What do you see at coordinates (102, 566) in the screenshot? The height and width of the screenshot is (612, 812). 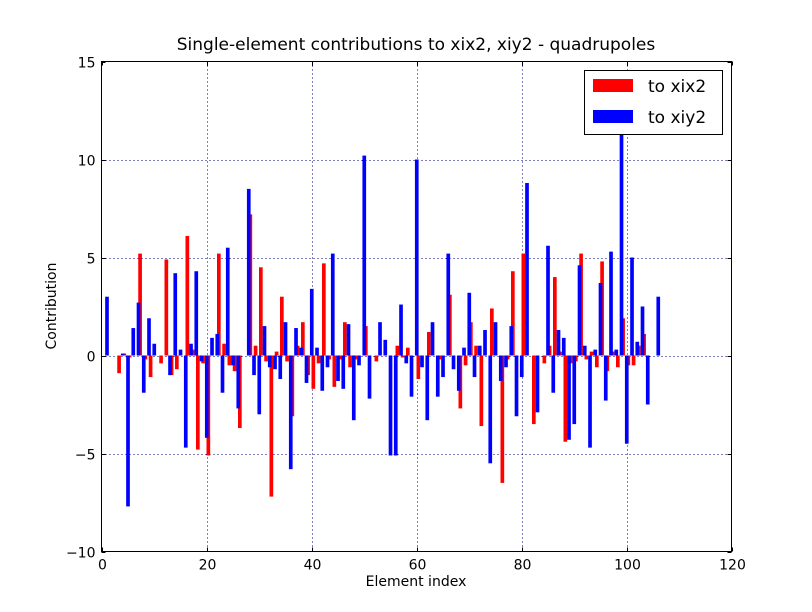 I see `x-tick-label: 0` at bounding box center [102, 566].